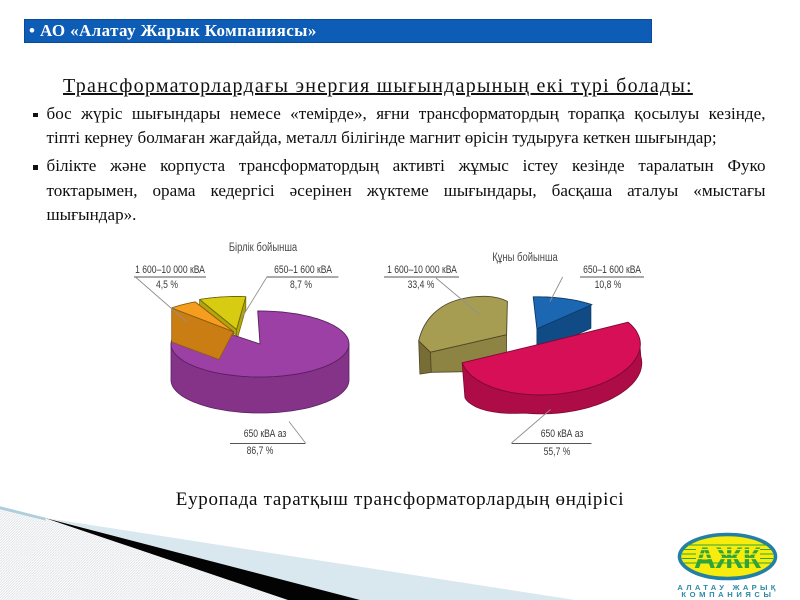  I want to click on svg-text: КОМПАНИЯСЫ, so click(727, 594).